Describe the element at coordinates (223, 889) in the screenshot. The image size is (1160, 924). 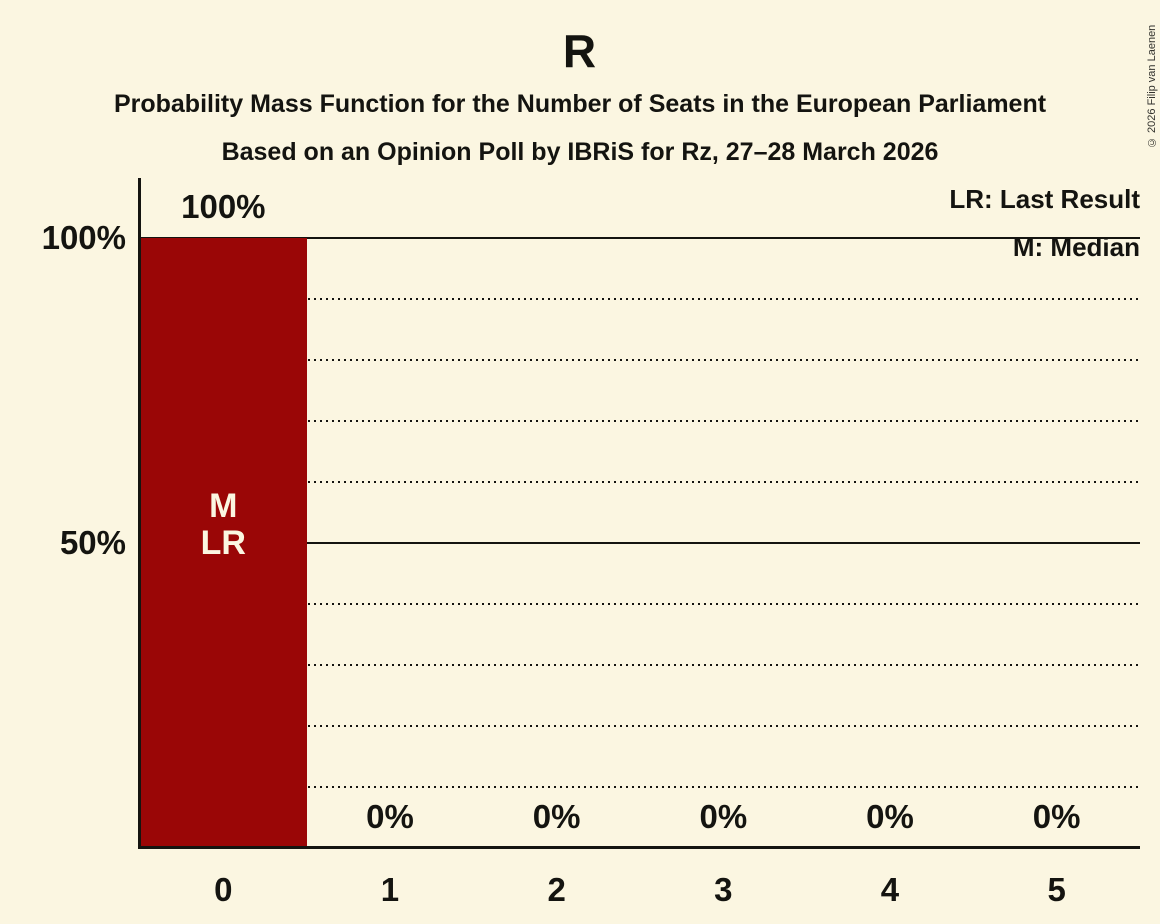
I see `x-tick-label: 0` at that location.